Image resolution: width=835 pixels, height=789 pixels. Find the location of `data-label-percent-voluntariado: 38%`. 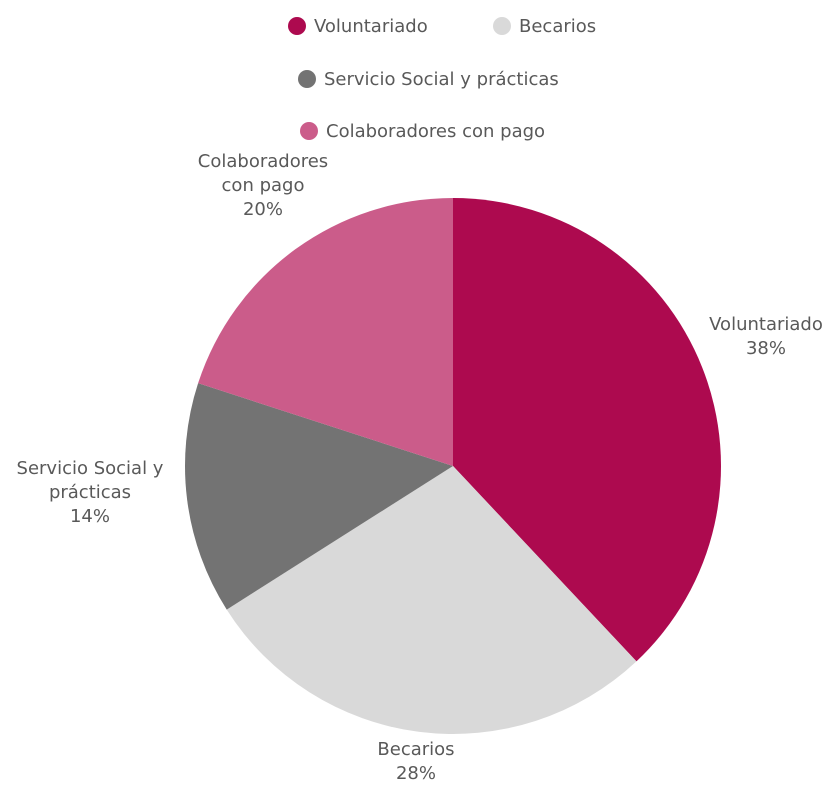

data-label-percent-voluntariado: 38% is located at coordinates (766, 348).